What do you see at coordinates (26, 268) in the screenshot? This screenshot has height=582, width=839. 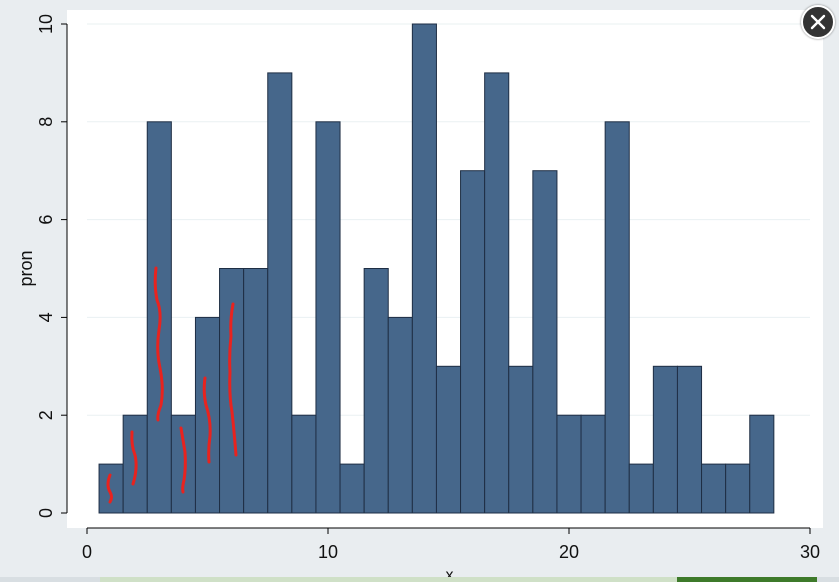 I see `y-axis-title: pron` at bounding box center [26, 268].